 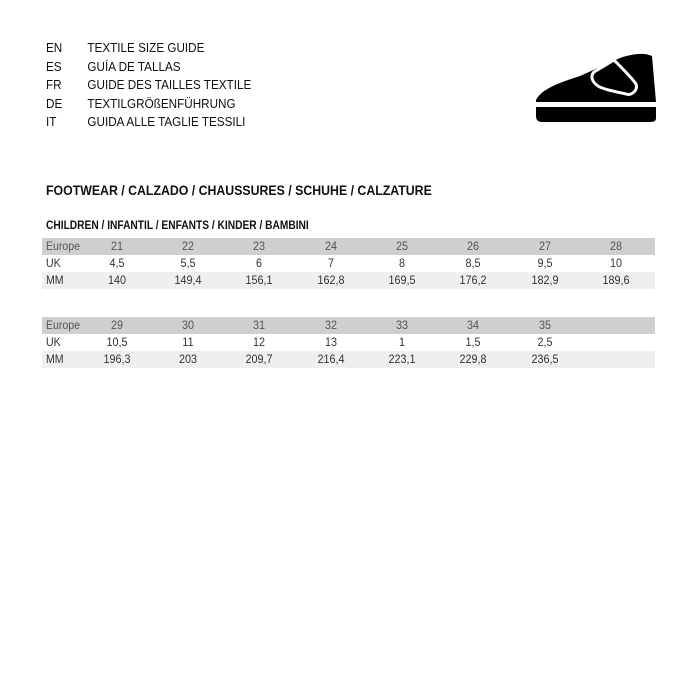 What do you see at coordinates (473, 325) in the screenshot?
I see `table-cell: 34` at bounding box center [473, 325].